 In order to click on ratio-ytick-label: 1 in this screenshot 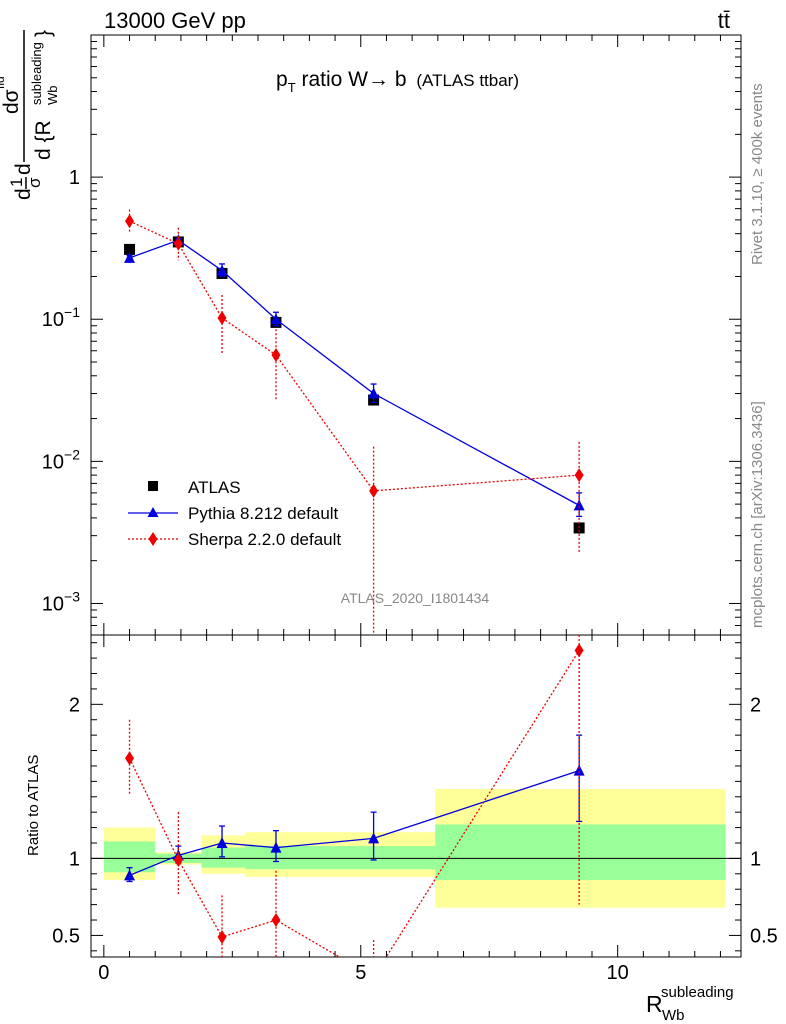, I will do `click(74, 859)`.